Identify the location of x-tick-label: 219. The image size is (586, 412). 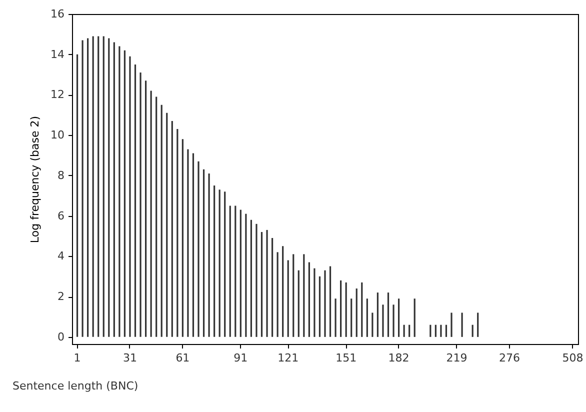
(457, 358).